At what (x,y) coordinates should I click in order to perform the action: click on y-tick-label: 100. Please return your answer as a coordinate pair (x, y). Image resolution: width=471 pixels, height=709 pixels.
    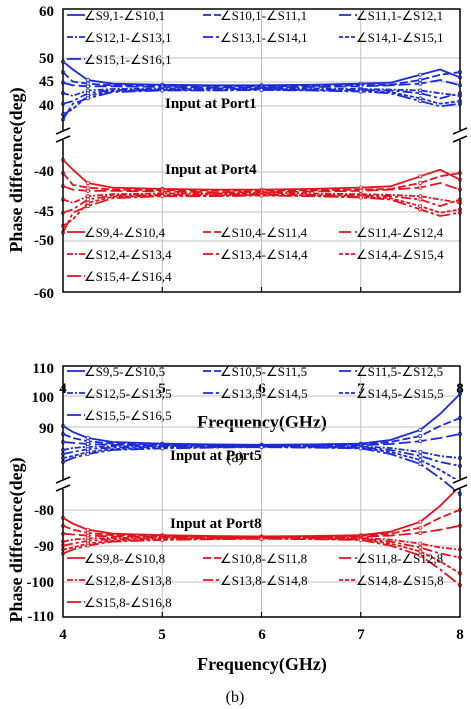
    Looking at the image, I should click on (43, 398).